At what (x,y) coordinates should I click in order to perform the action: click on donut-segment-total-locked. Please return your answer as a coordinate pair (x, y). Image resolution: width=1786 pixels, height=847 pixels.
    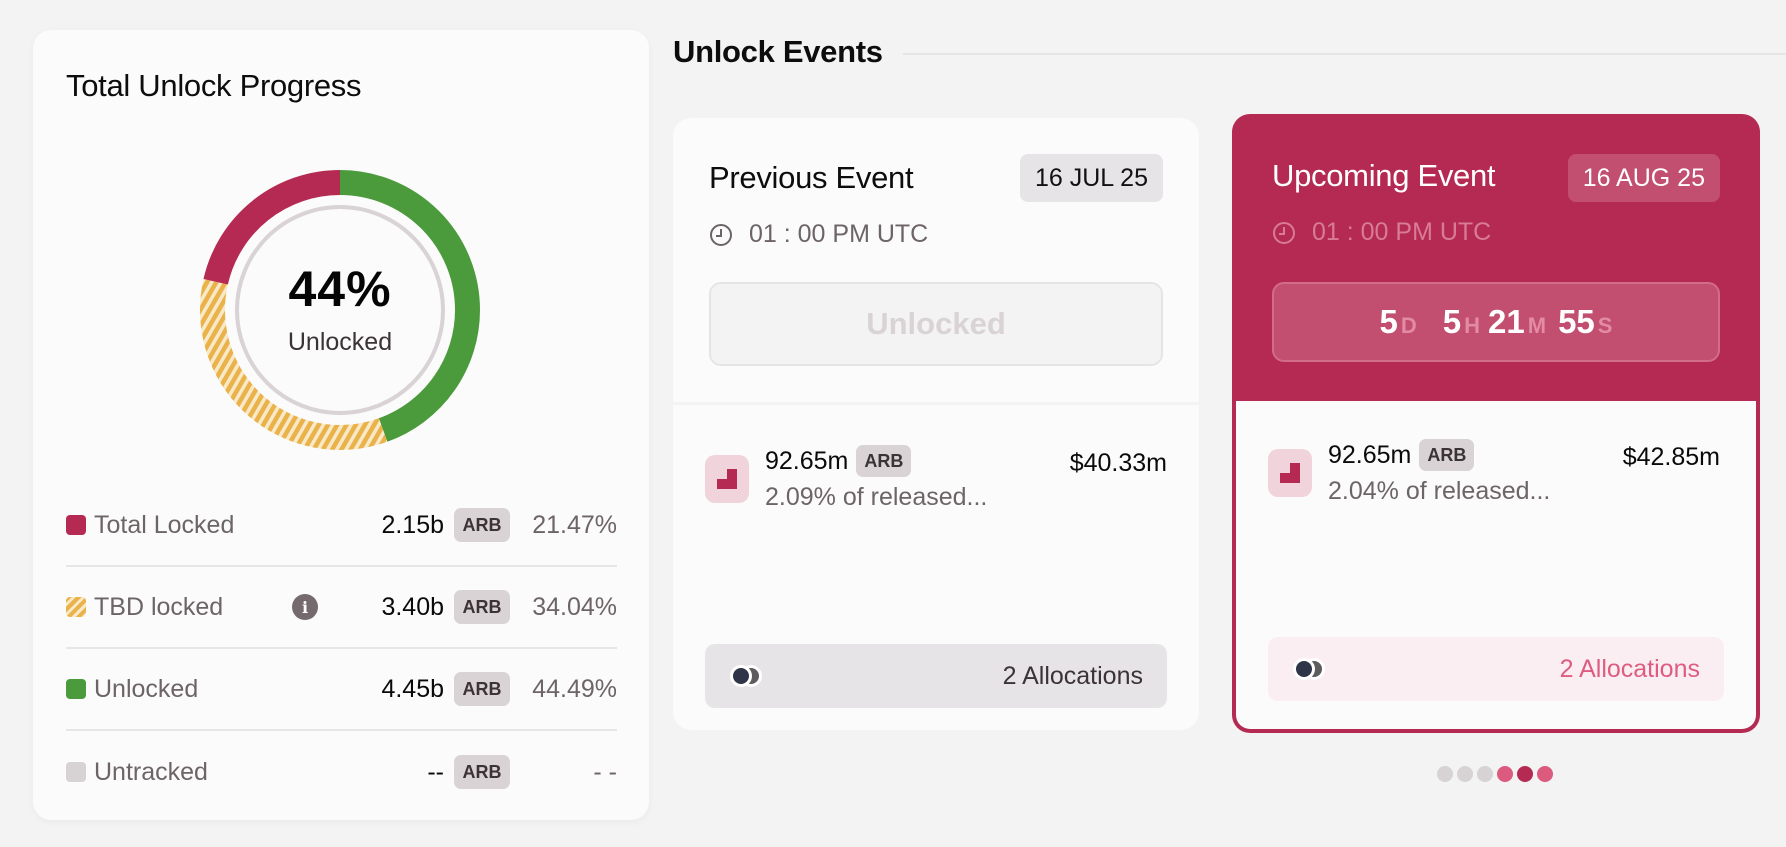
    Looking at the image, I should click on (340, 310).